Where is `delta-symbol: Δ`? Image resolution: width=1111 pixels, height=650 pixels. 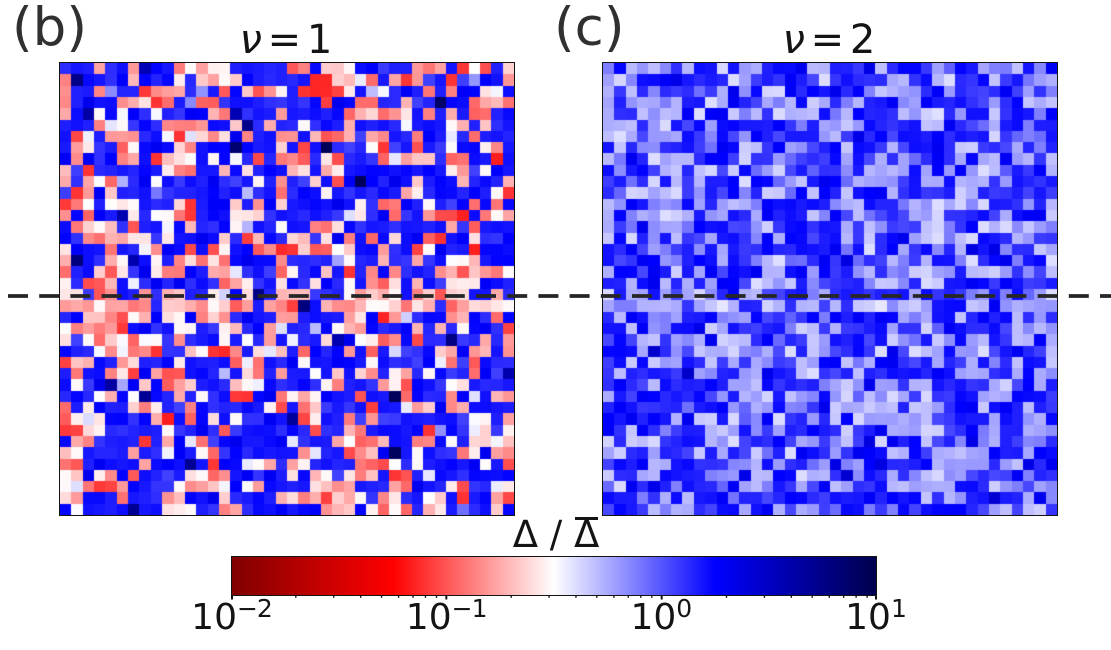
delta-symbol: Δ is located at coordinates (525, 534).